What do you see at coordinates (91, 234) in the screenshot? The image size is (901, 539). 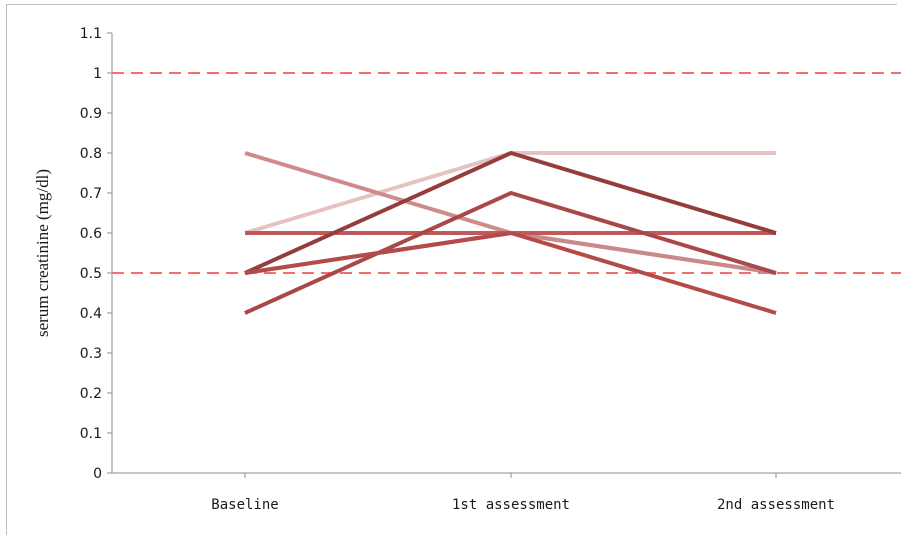 I see `y-tick-label: 0.6` at bounding box center [91, 234].